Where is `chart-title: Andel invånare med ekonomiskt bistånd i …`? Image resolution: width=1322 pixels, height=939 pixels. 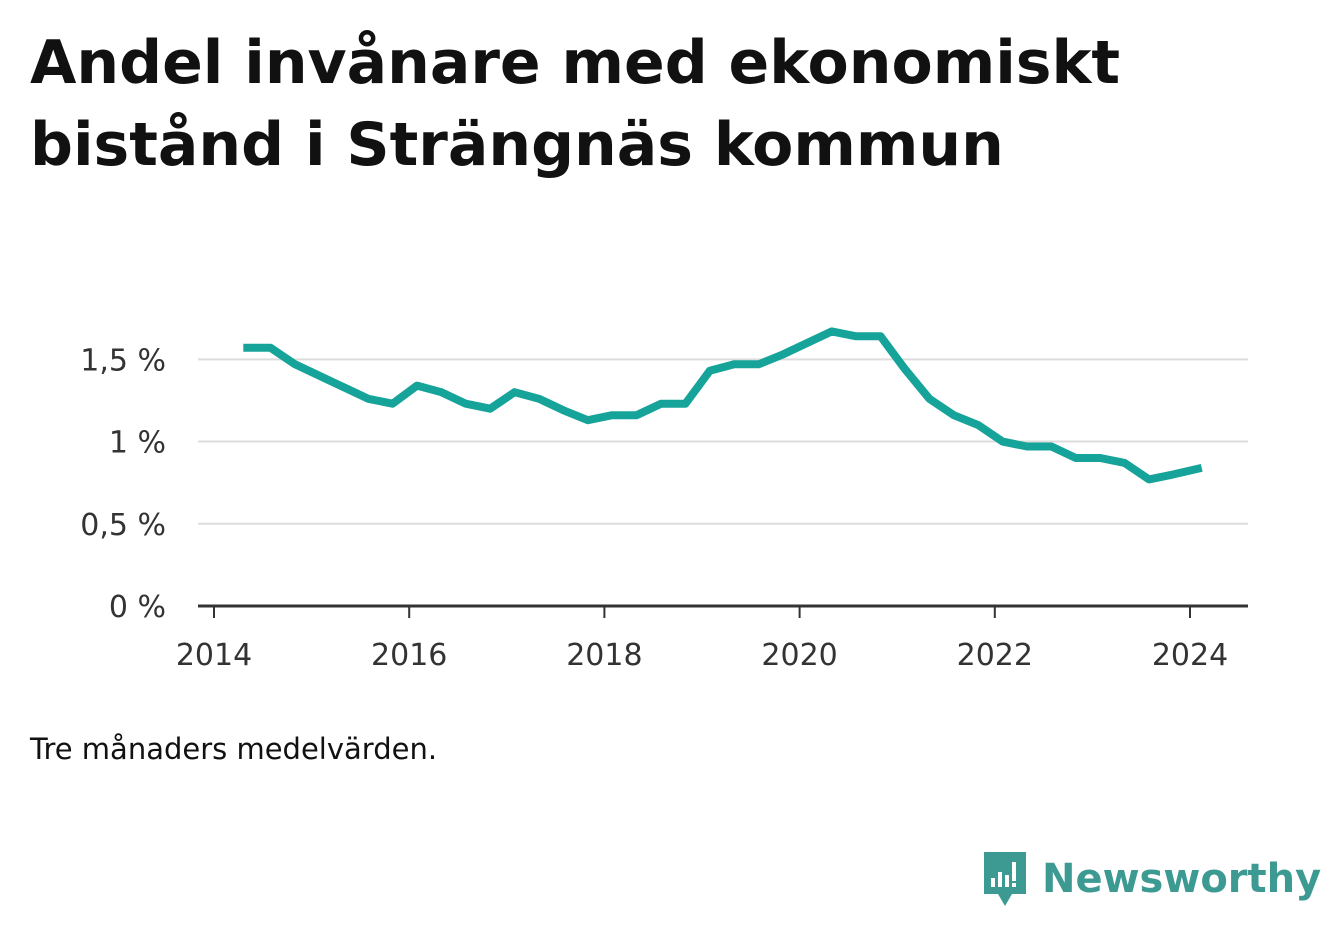 chart-title: Andel invånare med ekonomiskt bistånd i … is located at coordinates (575, 104).